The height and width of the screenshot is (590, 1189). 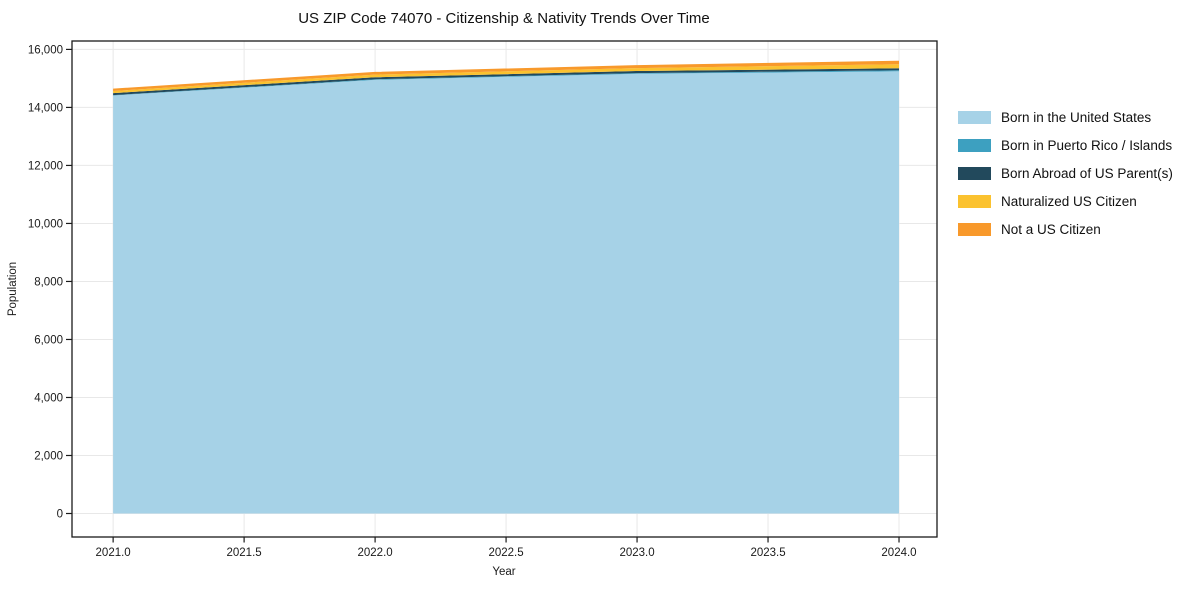 I want to click on y-tick-label: 8,000, so click(x=48, y=282).